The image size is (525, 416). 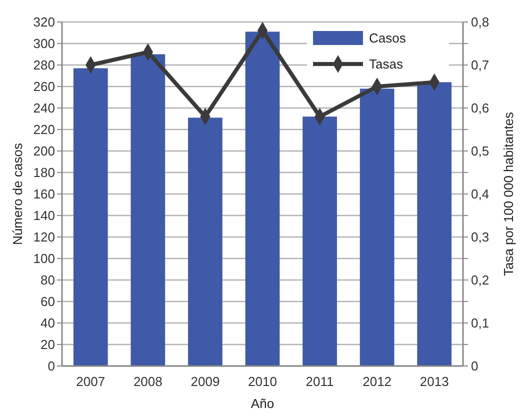 What do you see at coordinates (386, 64) in the screenshot?
I see `legend-label: Tasas` at bounding box center [386, 64].